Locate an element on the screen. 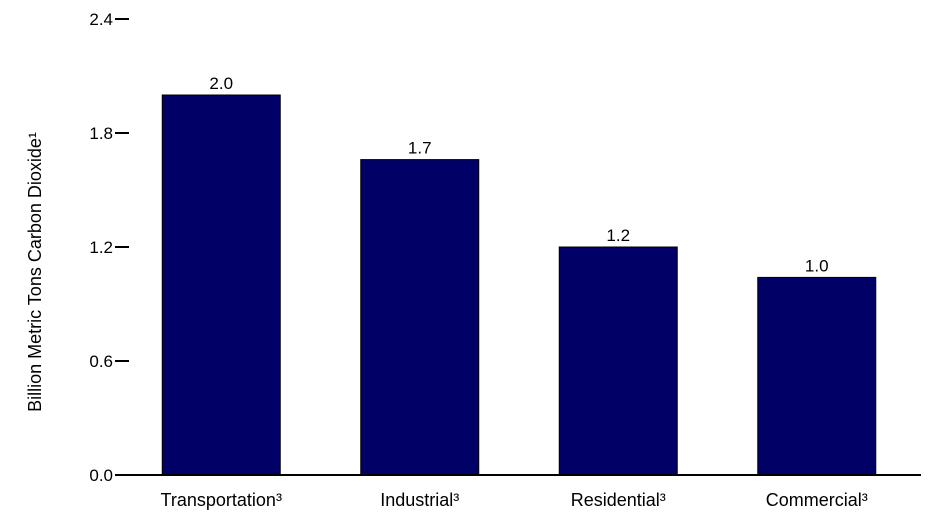 This screenshot has height=514, width=928. x-tick-label: Commercial³ is located at coordinates (817, 500).